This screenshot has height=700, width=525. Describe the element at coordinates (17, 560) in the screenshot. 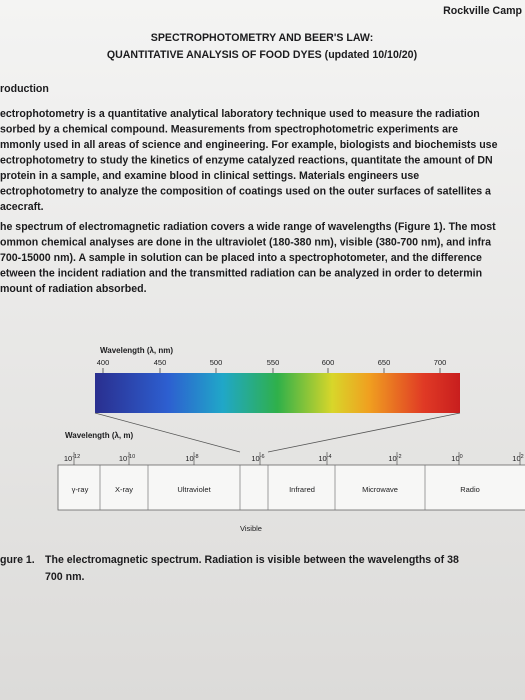

I see `caption-label: gure 1.` at that location.